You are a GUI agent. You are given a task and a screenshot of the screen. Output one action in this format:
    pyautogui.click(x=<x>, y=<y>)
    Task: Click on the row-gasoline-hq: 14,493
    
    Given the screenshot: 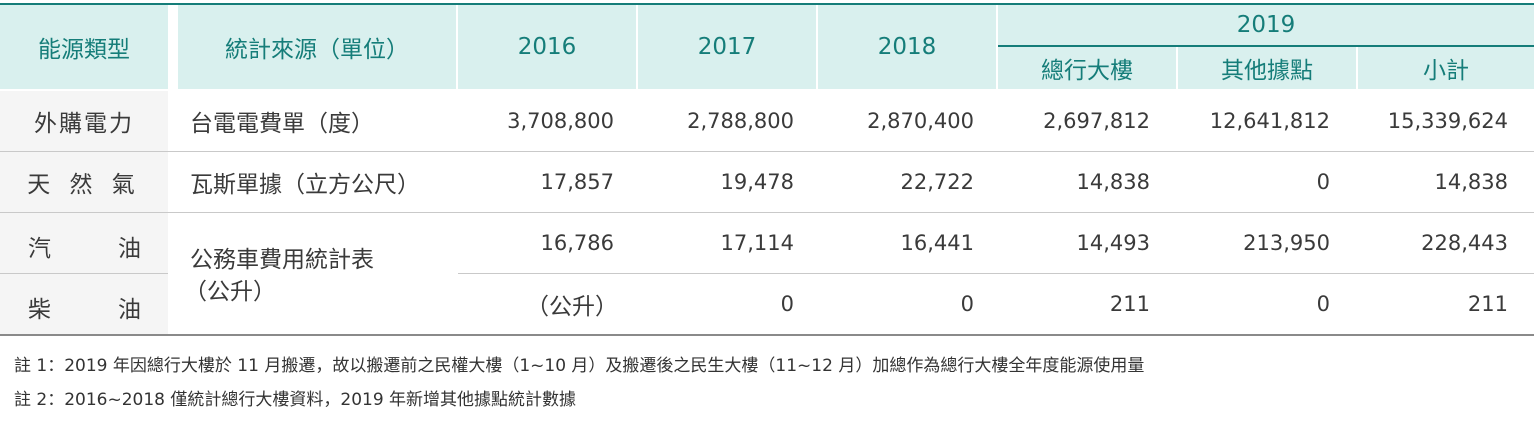 What is the action you would take?
    pyautogui.click(x=1113, y=243)
    